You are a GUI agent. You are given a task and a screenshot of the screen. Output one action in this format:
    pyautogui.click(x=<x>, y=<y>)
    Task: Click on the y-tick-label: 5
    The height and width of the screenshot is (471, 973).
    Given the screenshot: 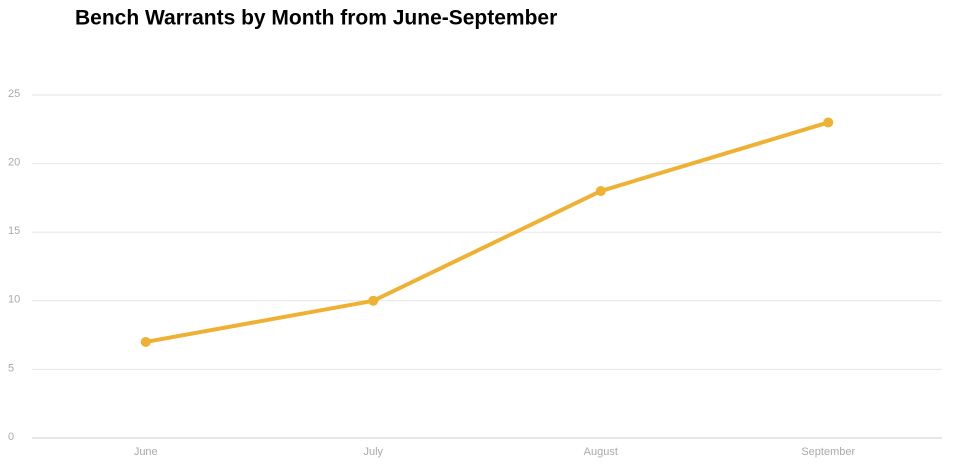 What is the action you would take?
    pyautogui.click(x=11, y=368)
    